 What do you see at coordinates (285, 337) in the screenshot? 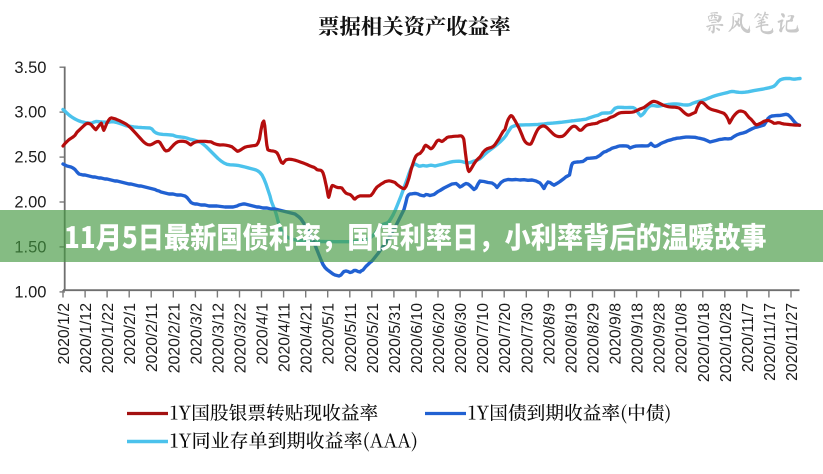
I see `svg-text: 2020/4/11` at bounding box center [285, 337].